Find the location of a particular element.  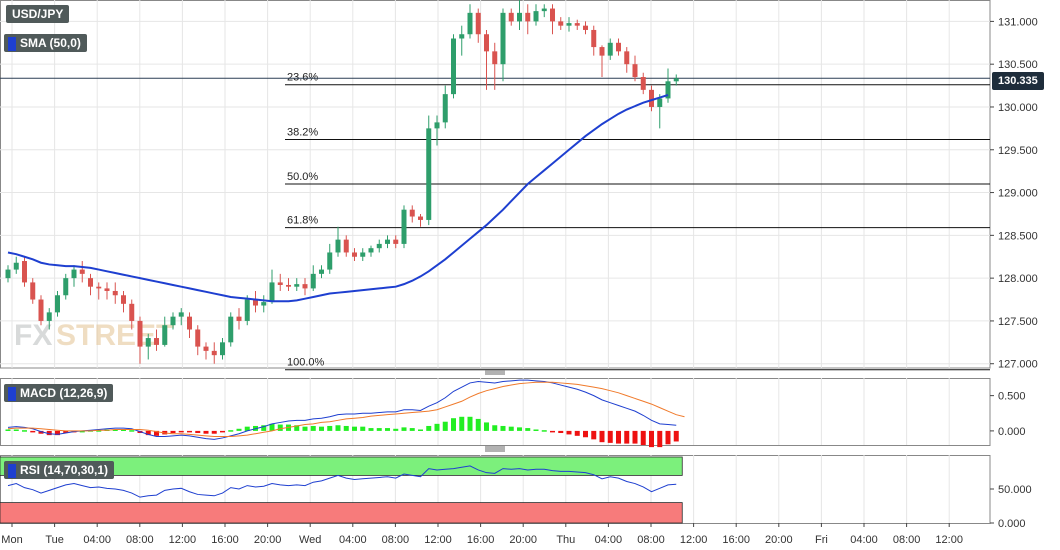

rsi-color-swatch is located at coordinates (12, 471).